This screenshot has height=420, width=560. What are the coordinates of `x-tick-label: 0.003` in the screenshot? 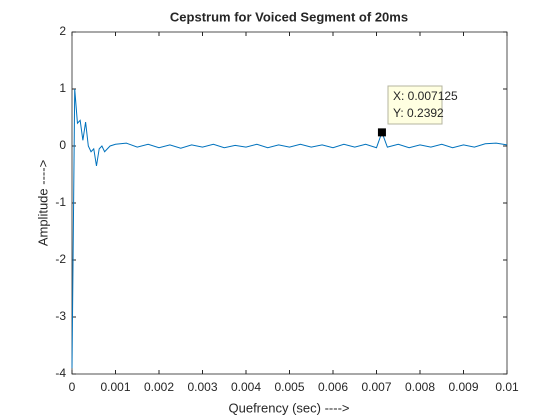 It's located at (202, 387).